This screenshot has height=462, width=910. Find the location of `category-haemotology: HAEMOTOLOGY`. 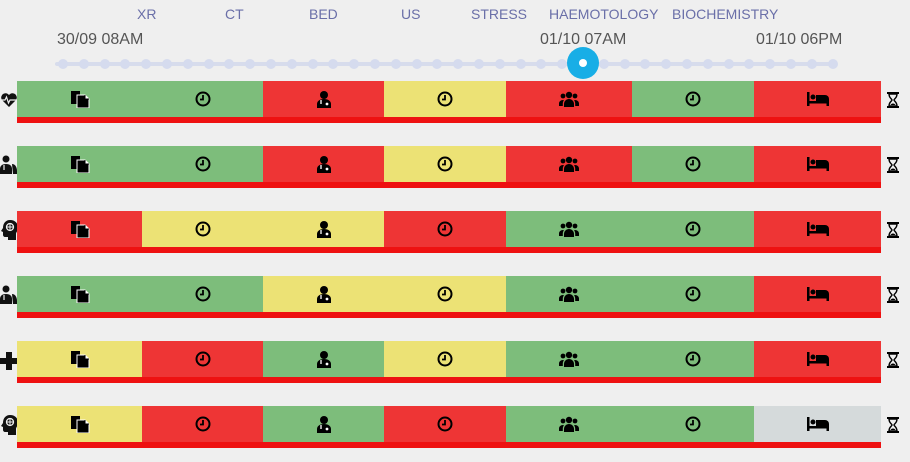

category-haemotology: HAEMOTOLOGY is located at coordinates (604, 14).